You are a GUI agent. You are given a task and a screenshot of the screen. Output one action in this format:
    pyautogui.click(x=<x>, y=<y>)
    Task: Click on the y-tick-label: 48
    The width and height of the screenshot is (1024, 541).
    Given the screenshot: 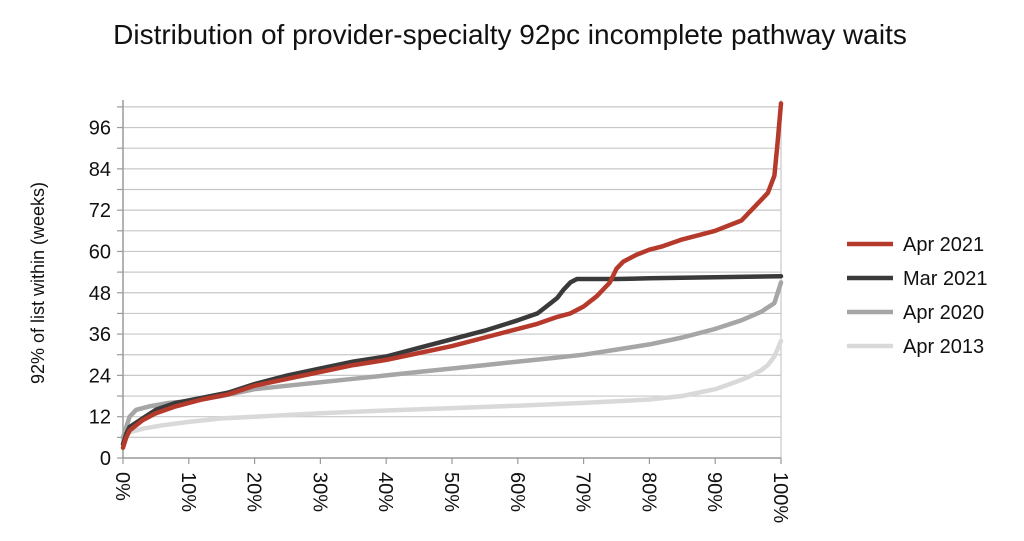 What is the action you would take?
    pyautogui.click(x=100, y=294)
    